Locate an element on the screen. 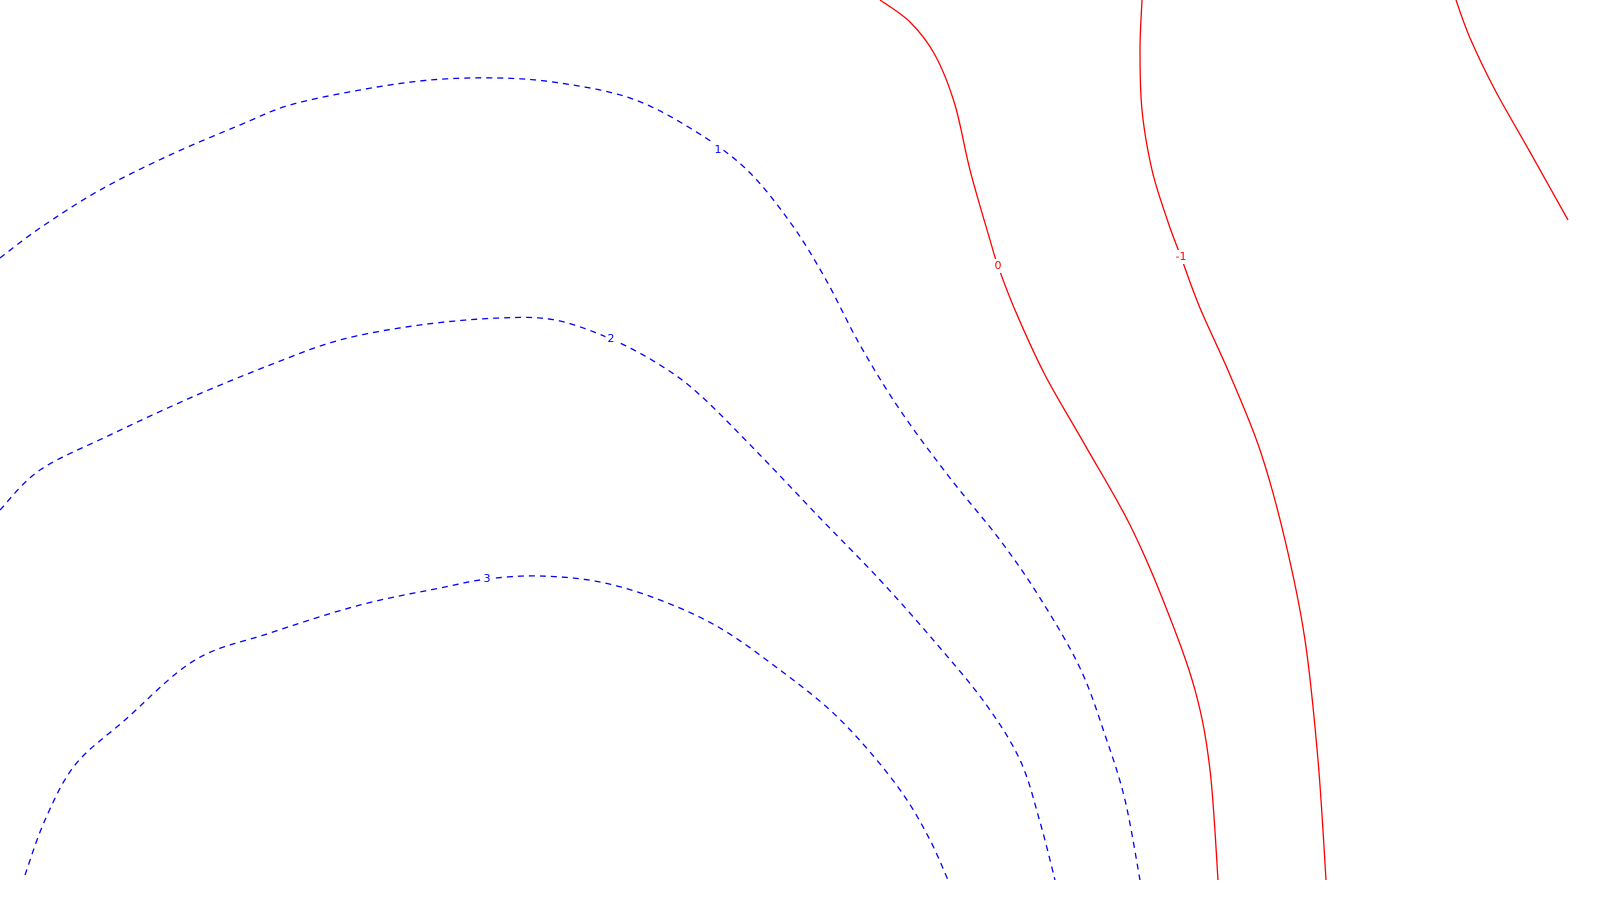  contour-label-0: 0 is located at coordinates (998, 265).